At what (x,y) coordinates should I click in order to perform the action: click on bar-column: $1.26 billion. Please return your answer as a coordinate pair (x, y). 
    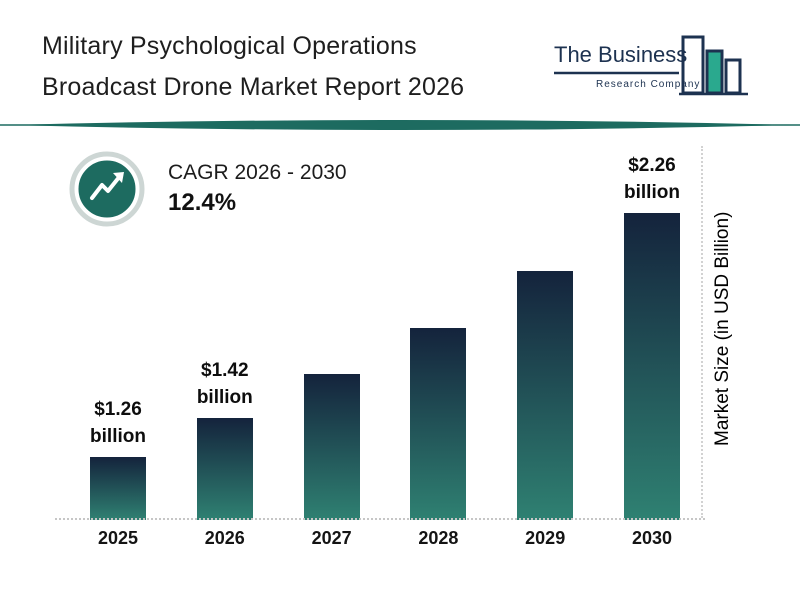
    Looking at the image, I should click on (118, 458).